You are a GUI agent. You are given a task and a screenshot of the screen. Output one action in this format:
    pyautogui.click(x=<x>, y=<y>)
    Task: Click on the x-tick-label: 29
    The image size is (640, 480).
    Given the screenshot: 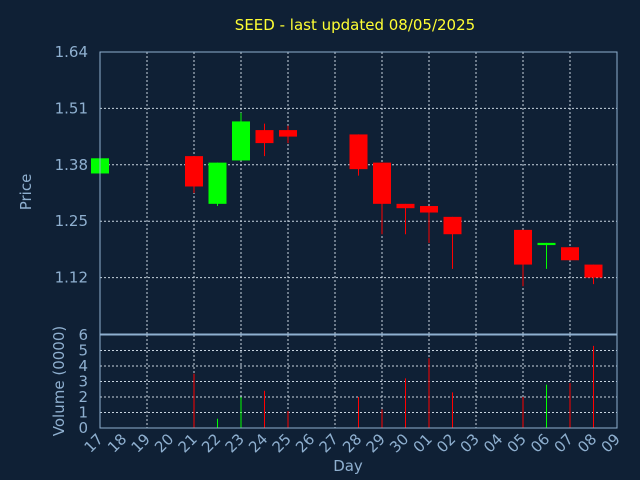 What is the action you would take?
    pyautogui.click(x=376, y=443)
    